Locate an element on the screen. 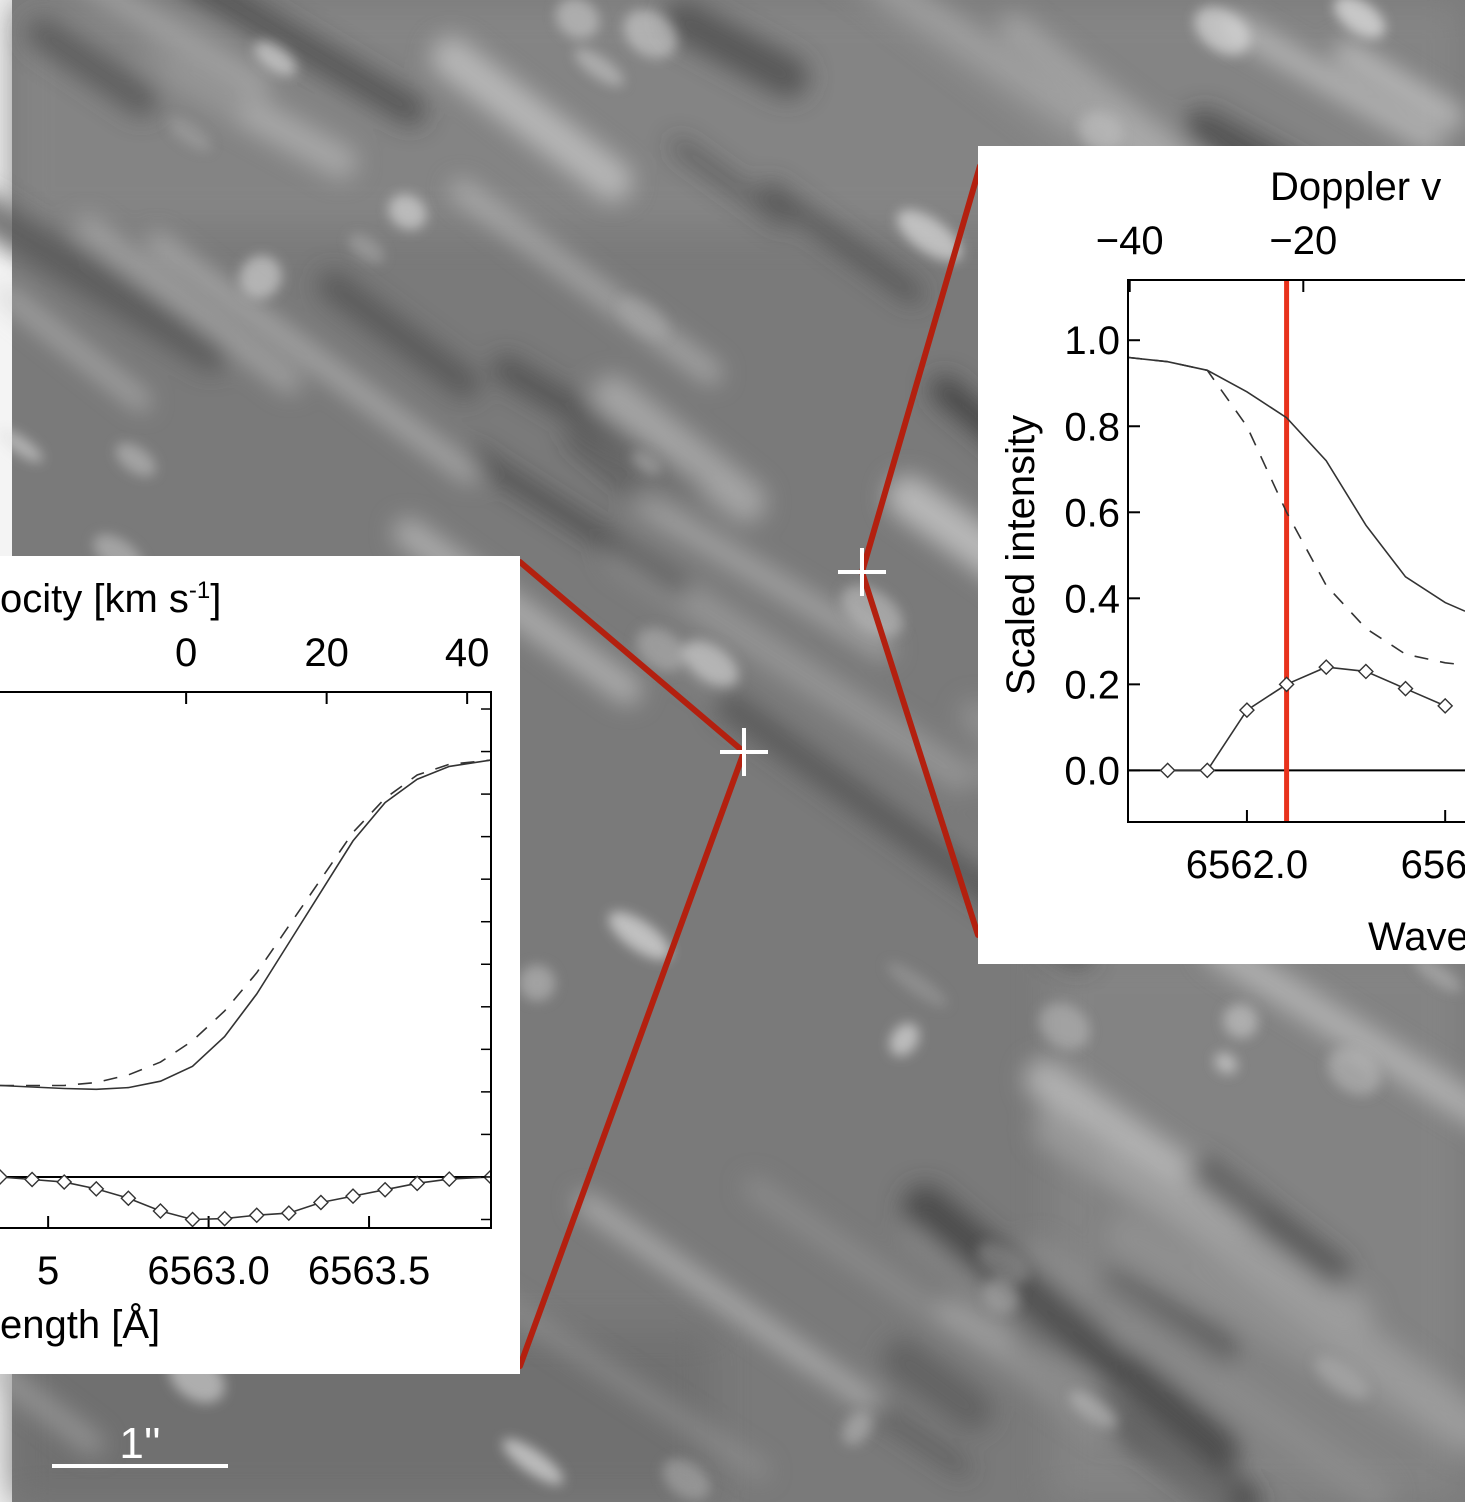 This screenshot has height=1502, width=1465. right-top-tick-label: −40 is located at coordinates (1130, 241).